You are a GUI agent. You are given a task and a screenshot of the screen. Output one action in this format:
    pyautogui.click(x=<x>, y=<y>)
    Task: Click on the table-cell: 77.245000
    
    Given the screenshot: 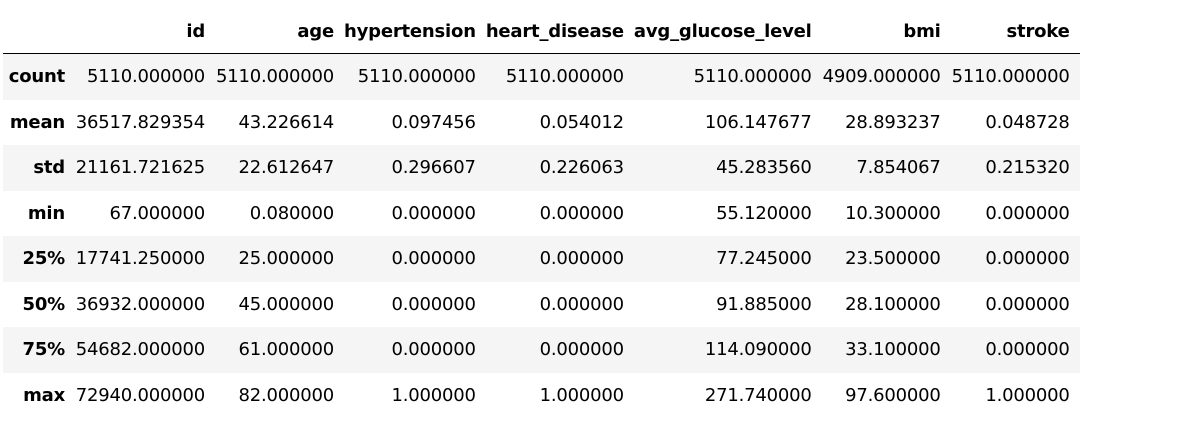 What is the action you would take?
    pyautogui.click(x=764, y=259)
    